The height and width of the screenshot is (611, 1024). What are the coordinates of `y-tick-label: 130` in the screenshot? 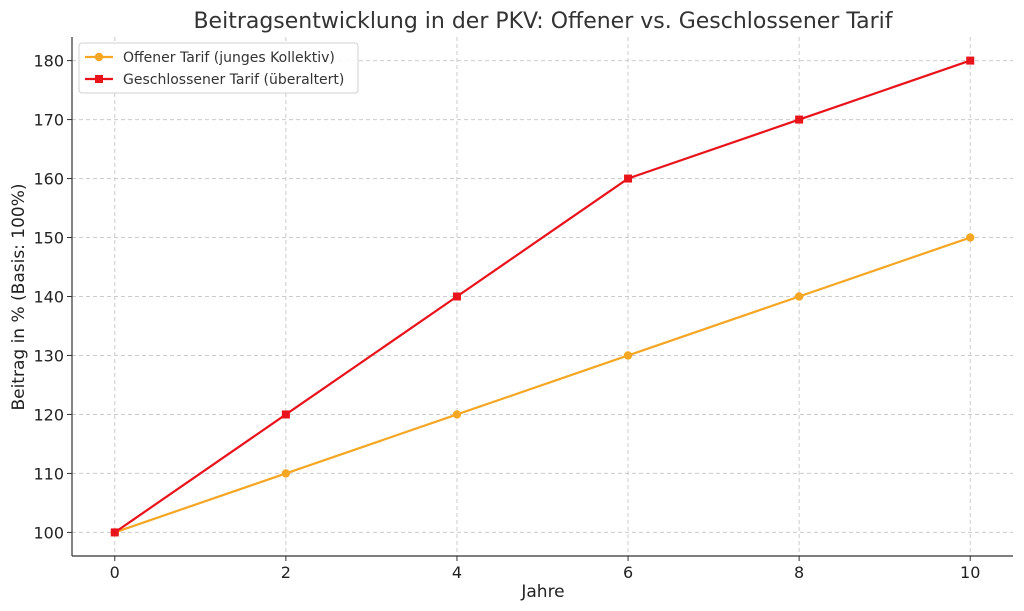 It's located at (48, 355).